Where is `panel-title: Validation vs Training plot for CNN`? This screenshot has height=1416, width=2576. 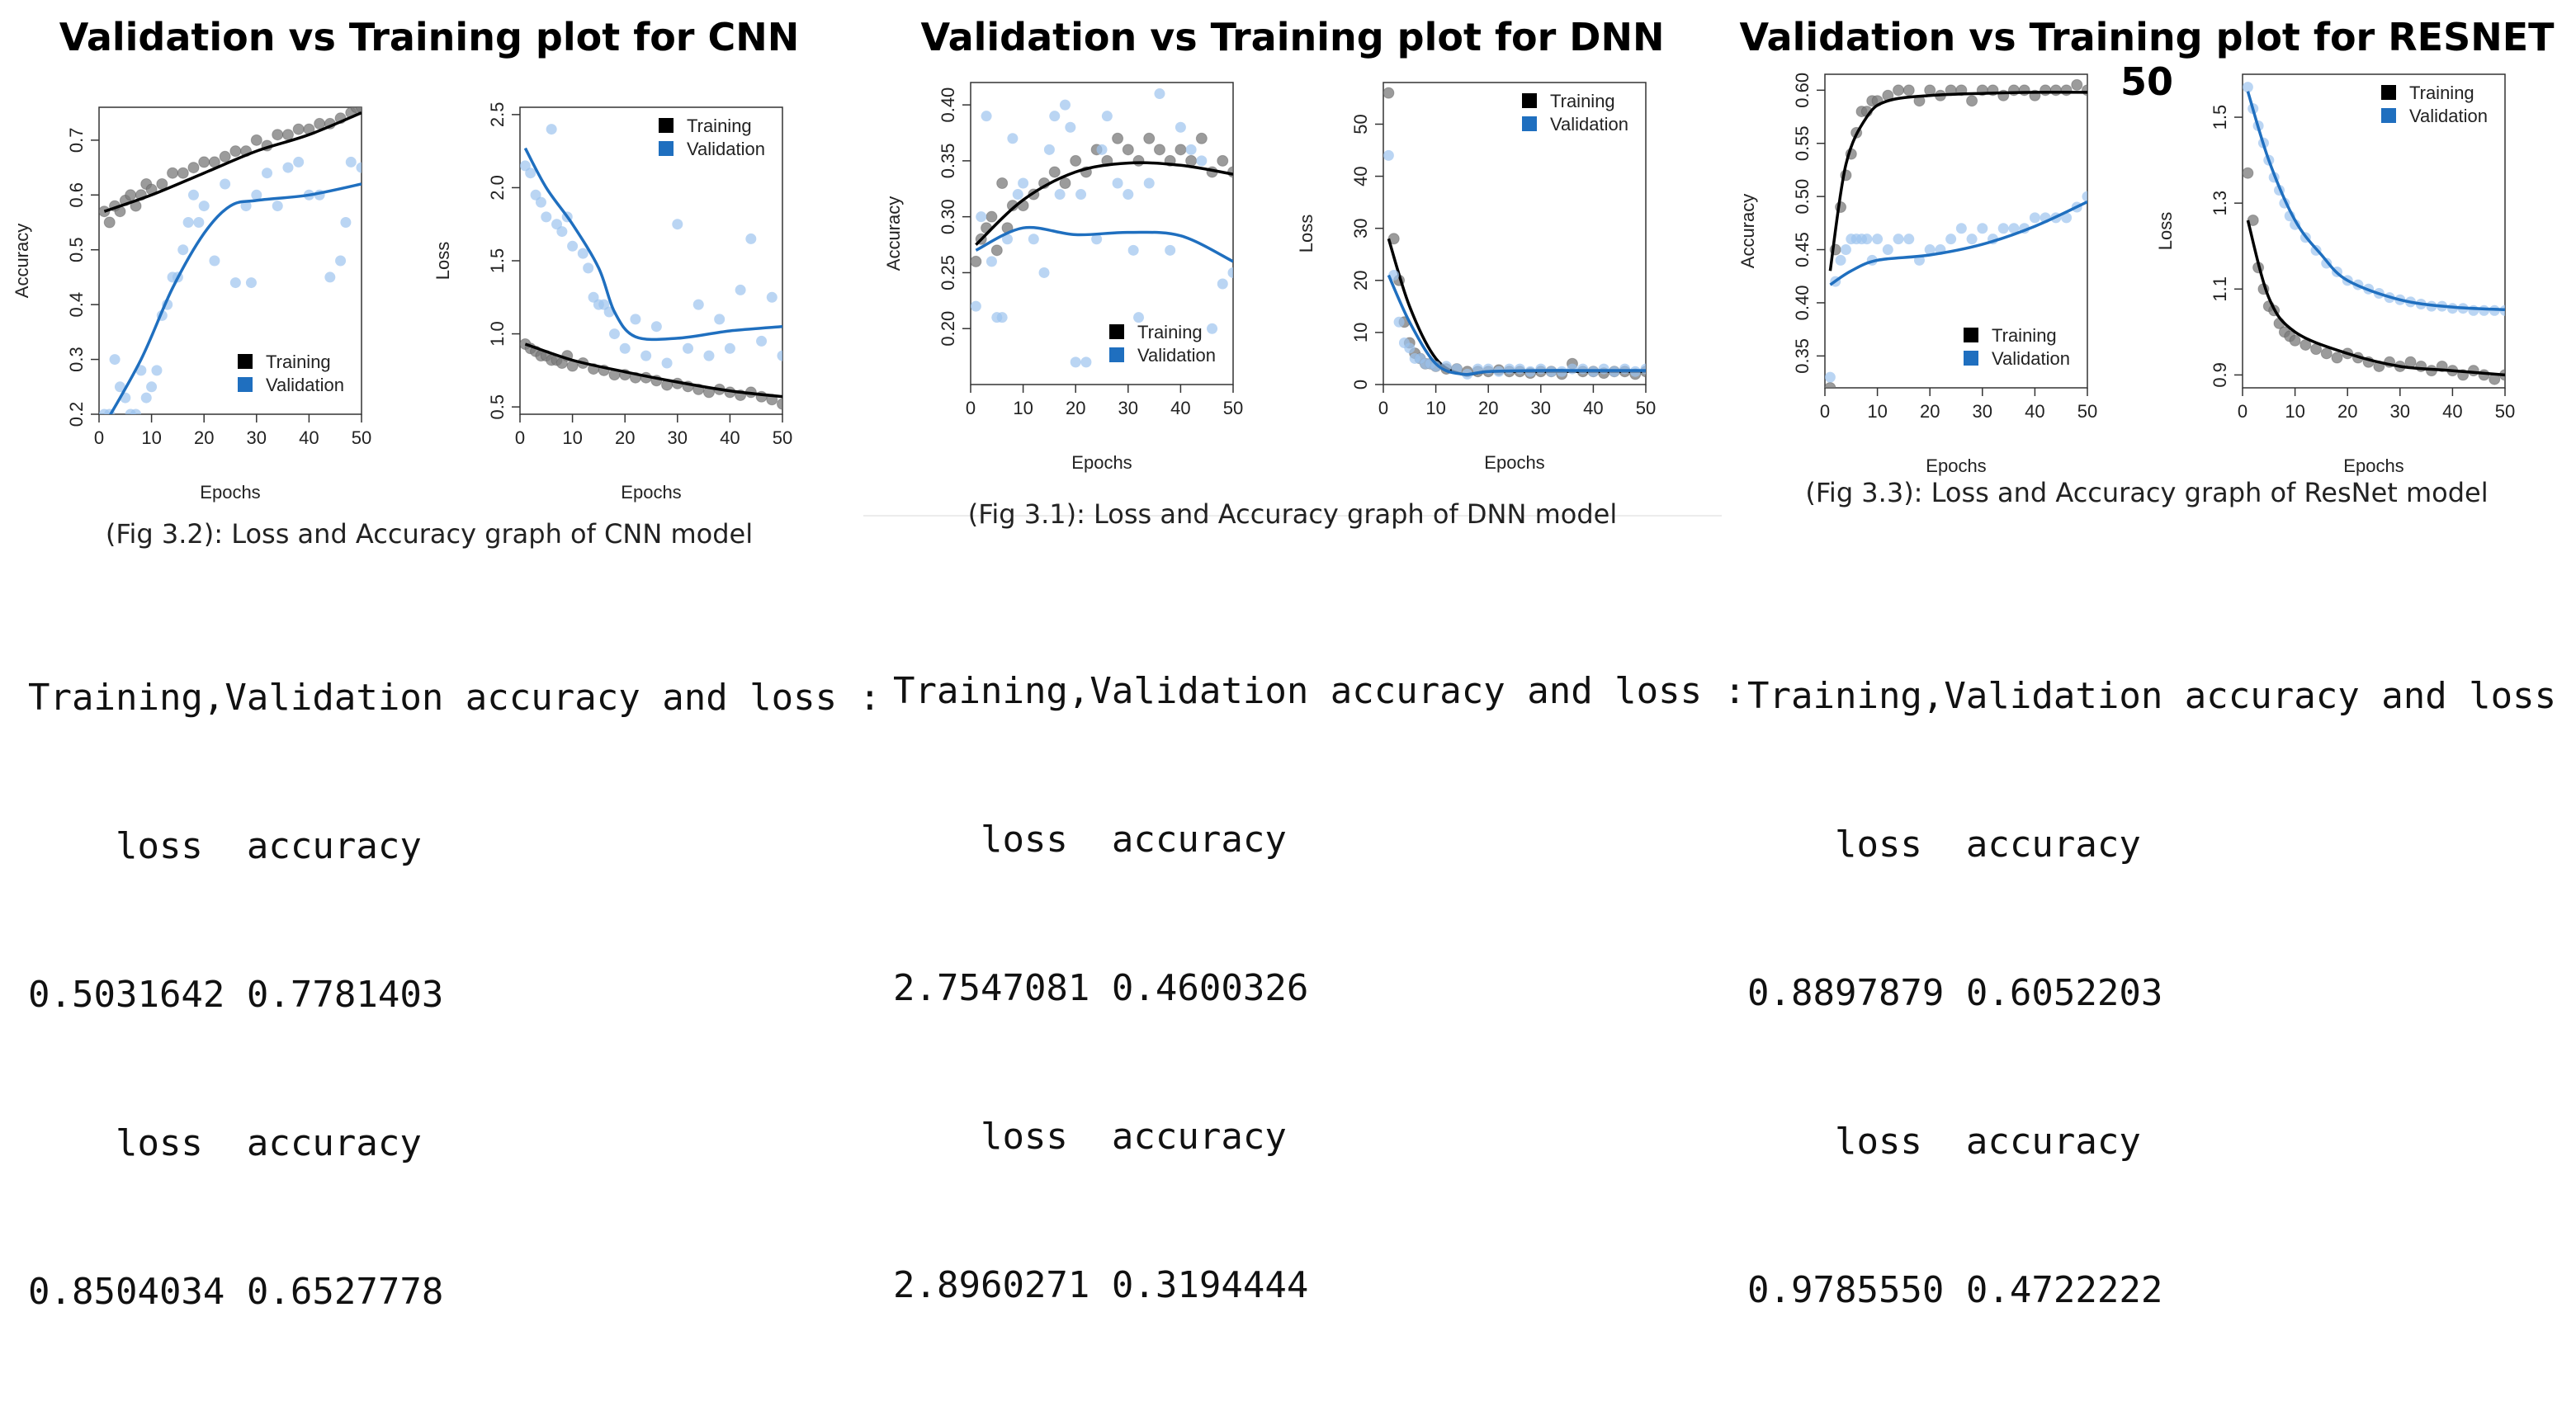
panel-title: Validation vs Training plot for CNN is located at coordinates (429, 37).